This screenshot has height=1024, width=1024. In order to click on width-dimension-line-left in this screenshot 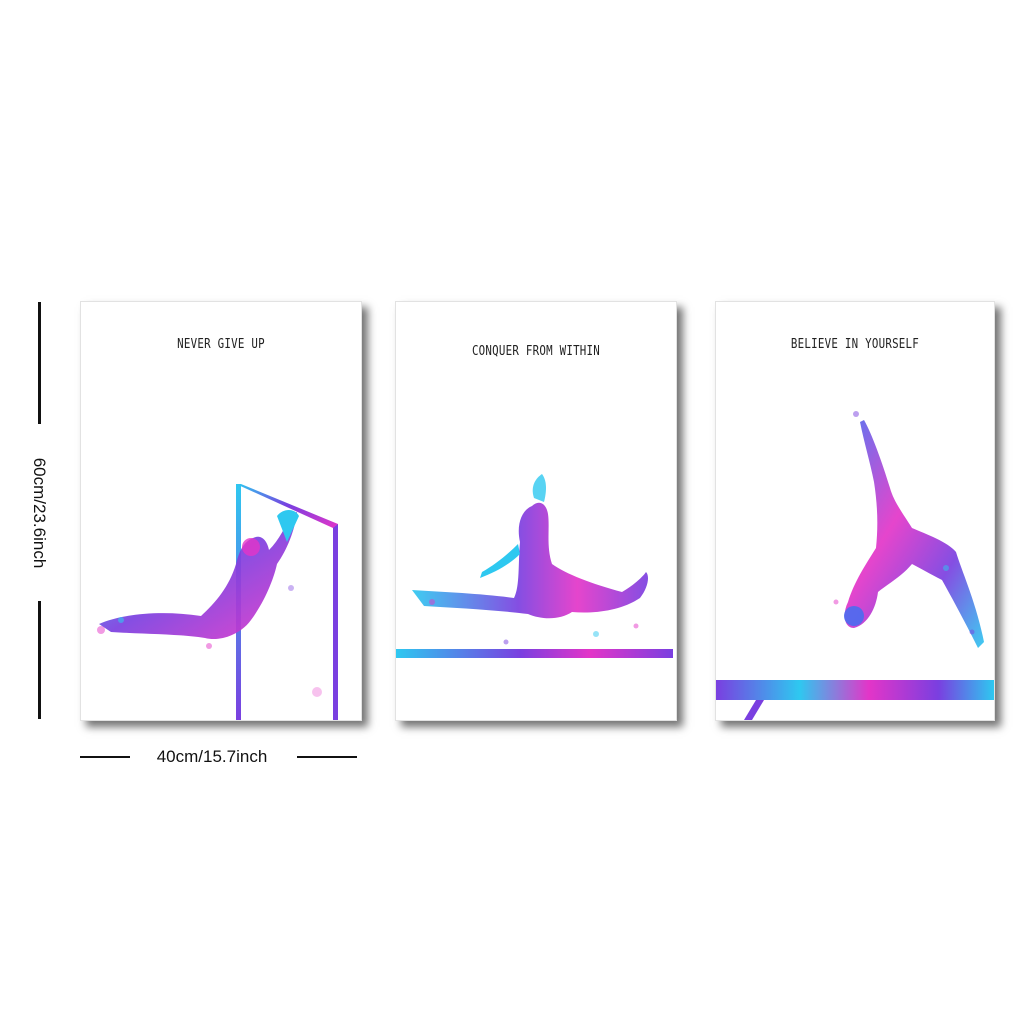, I will do `click(105, 757)`.